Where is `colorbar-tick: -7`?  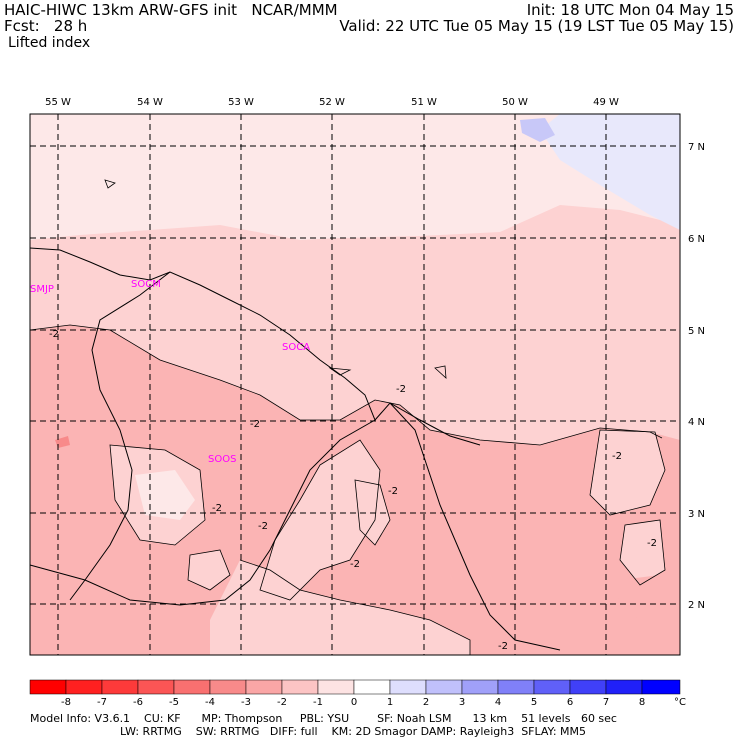
colorbar-tick: -7 is located at coordinates (102, 702).